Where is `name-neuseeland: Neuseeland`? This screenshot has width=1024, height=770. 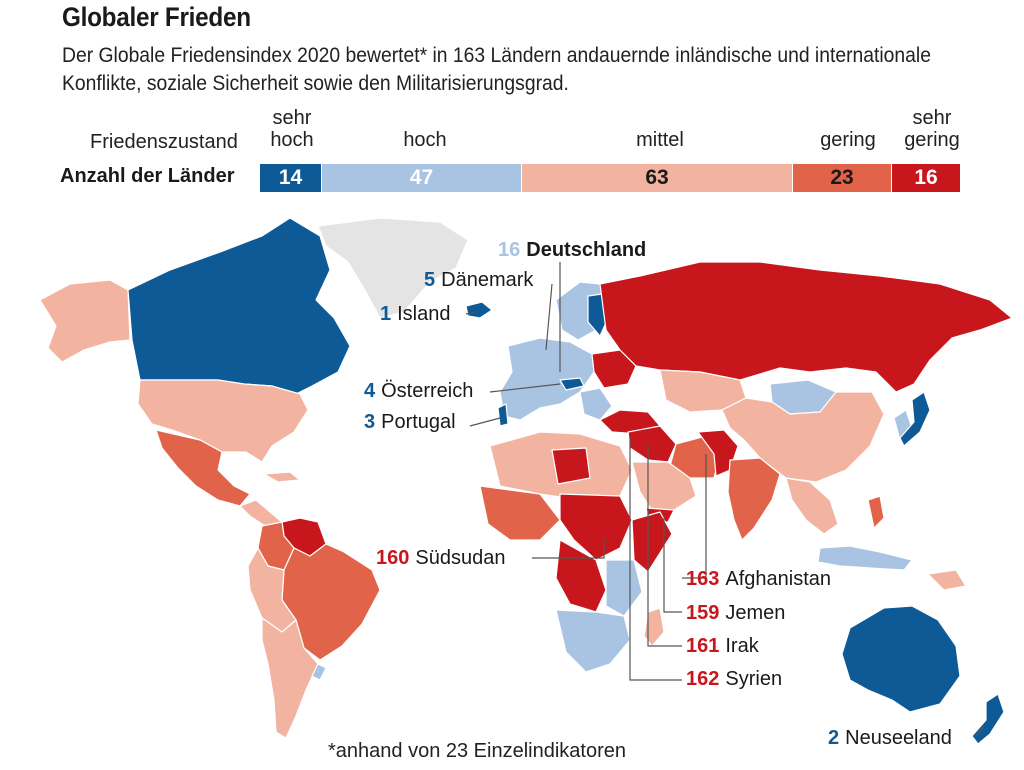 name-neuseeland: Neuseeland is located at coordinates (898, 738).